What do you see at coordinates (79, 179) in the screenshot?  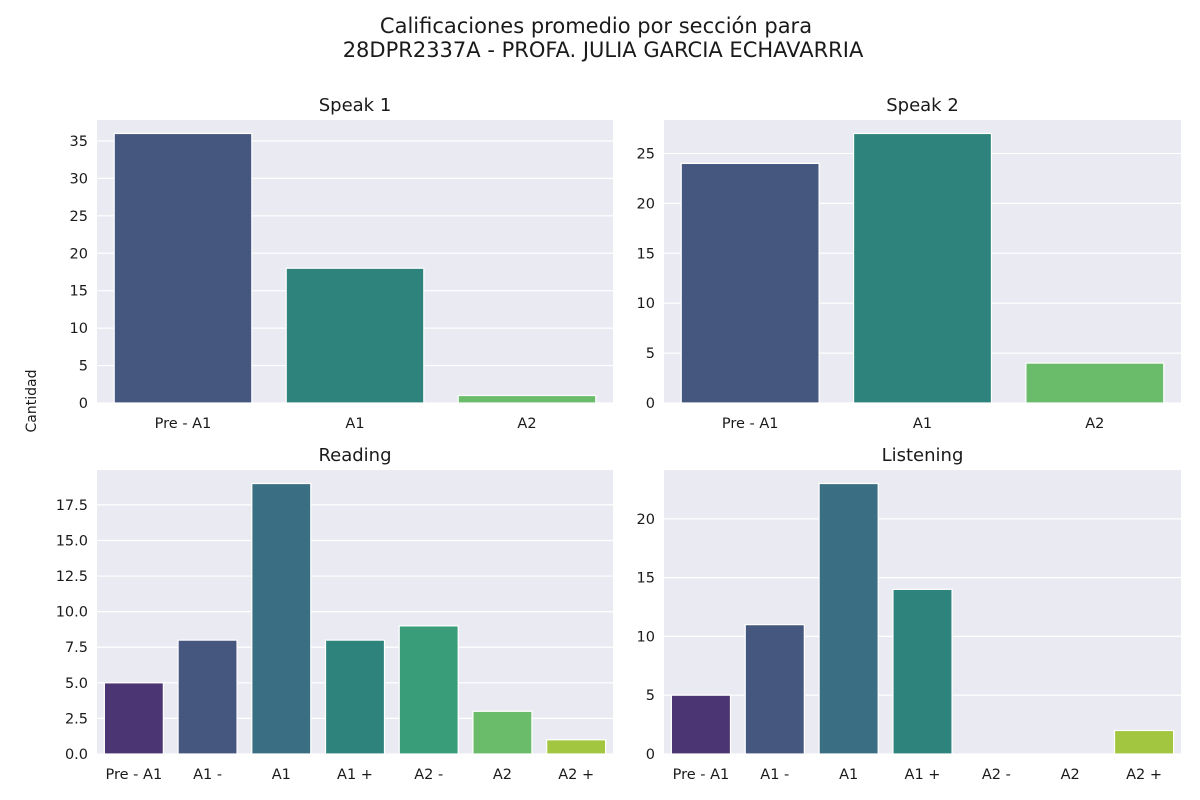 I see `y-tick-label: 30` at bounding box center [79, 179].